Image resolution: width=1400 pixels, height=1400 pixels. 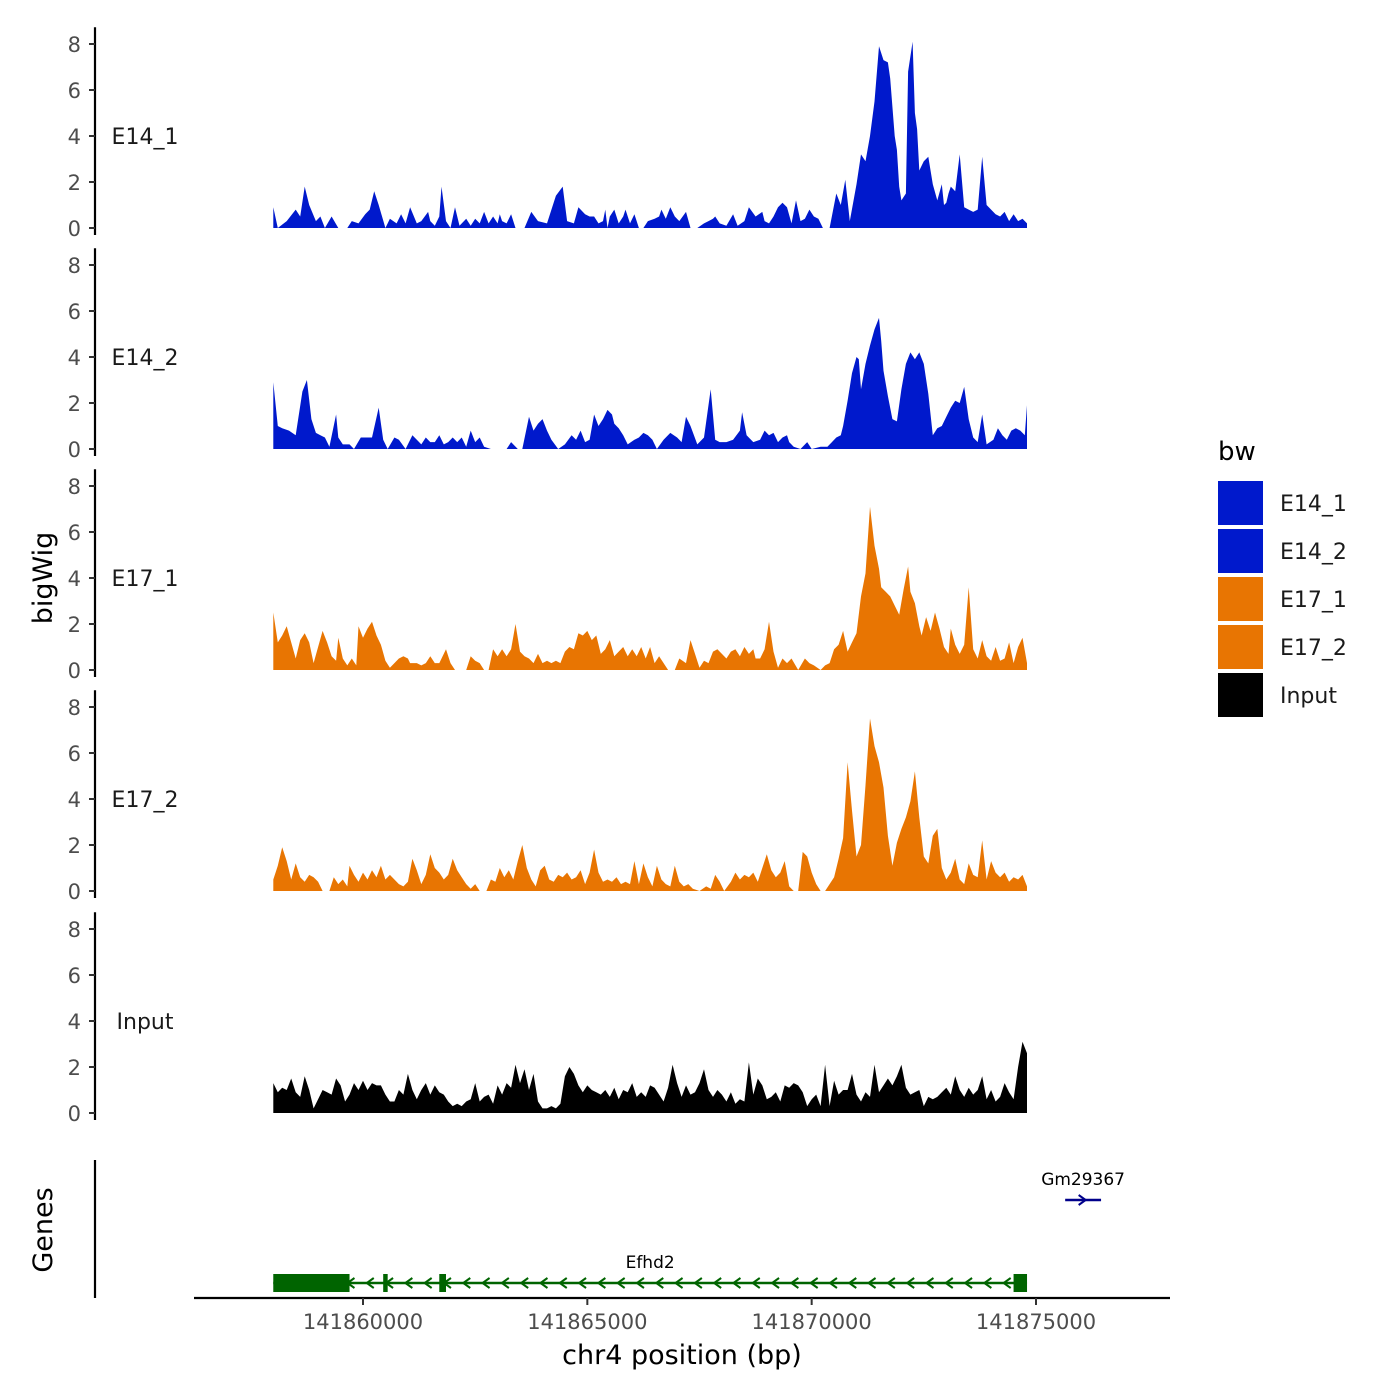 What do you see at coordinates (363, 1322) in the screenshot?
I see `x-tick-label: 141860000` at bounding box center [363, 1322].